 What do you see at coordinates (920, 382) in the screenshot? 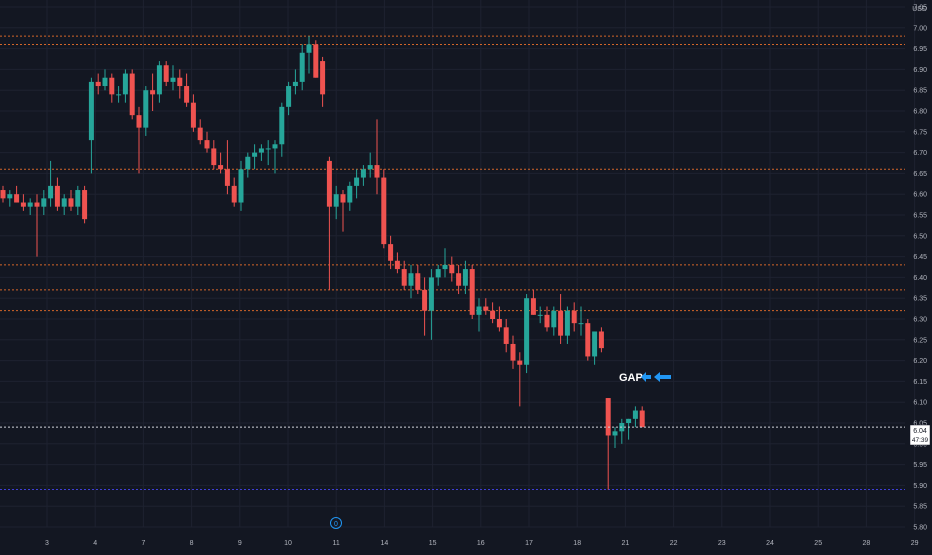
I see `price-tick-label: 6.15` at bounding box center [920, 382].